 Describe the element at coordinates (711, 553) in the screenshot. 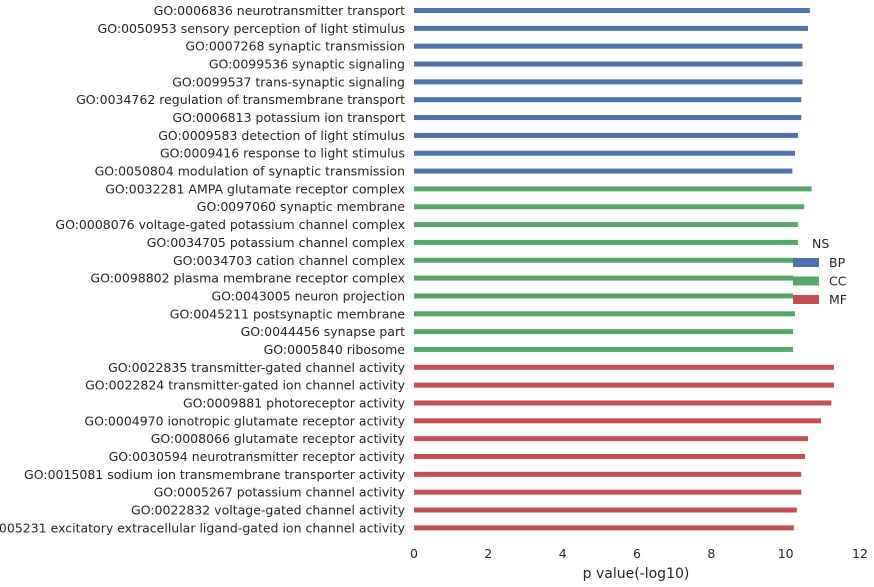

I see `x-tick-label: 8` at that location.